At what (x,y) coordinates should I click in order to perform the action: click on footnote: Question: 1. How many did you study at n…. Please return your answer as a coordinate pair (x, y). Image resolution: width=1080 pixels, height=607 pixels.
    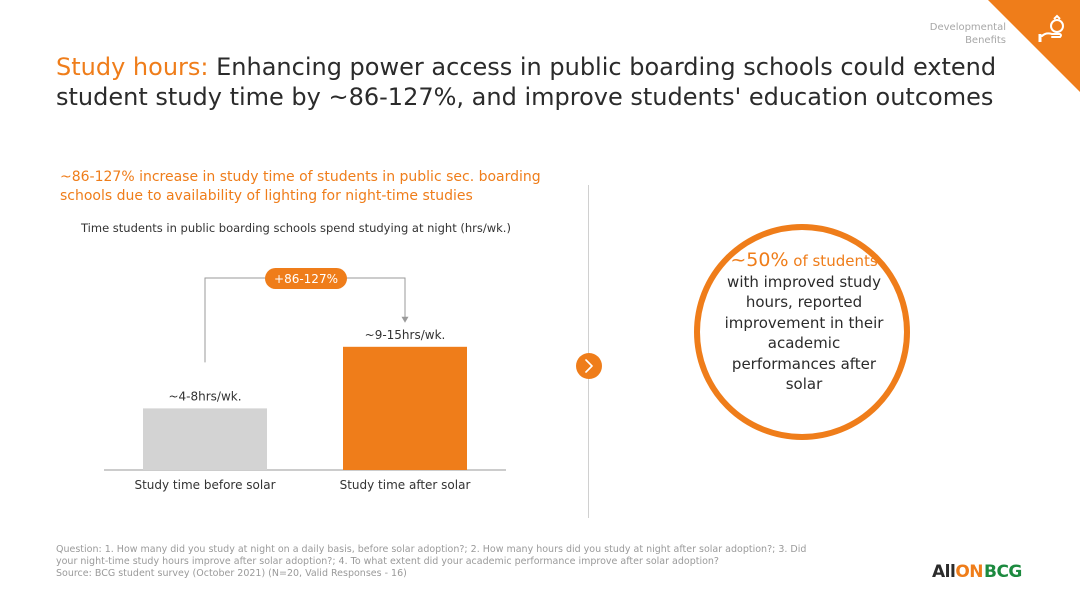
    Looking at the image, I should click on (476, 562).